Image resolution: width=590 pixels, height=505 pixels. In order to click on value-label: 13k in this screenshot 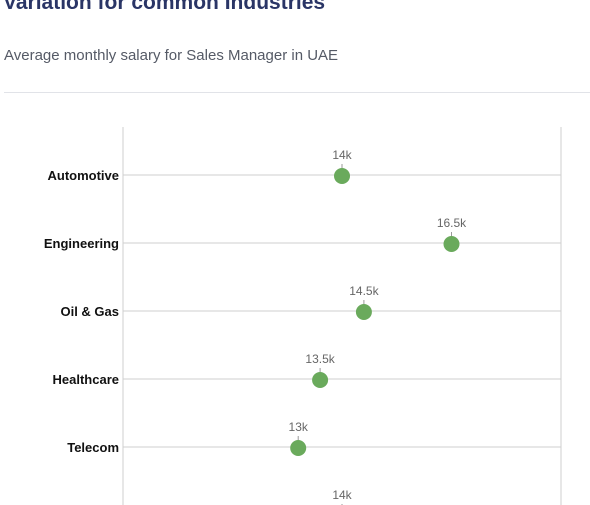, I will do `click(299, 427)`.